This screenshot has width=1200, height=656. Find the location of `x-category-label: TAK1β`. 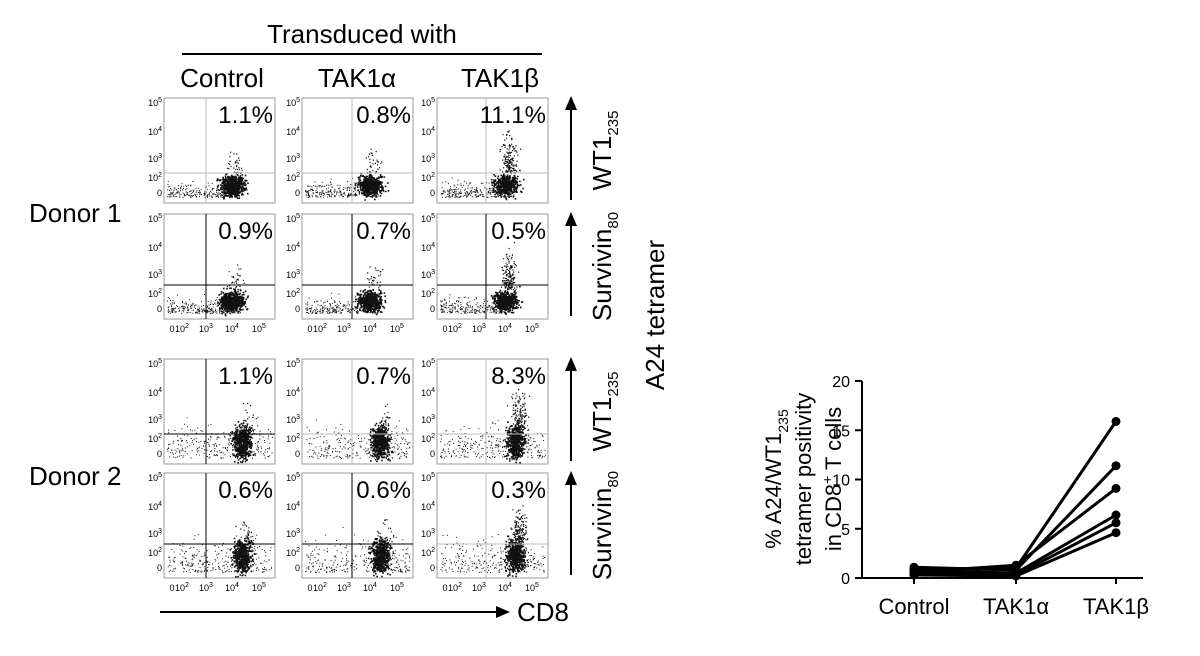

x-category-label: TAK1β is located at coordinates (1116, 606).